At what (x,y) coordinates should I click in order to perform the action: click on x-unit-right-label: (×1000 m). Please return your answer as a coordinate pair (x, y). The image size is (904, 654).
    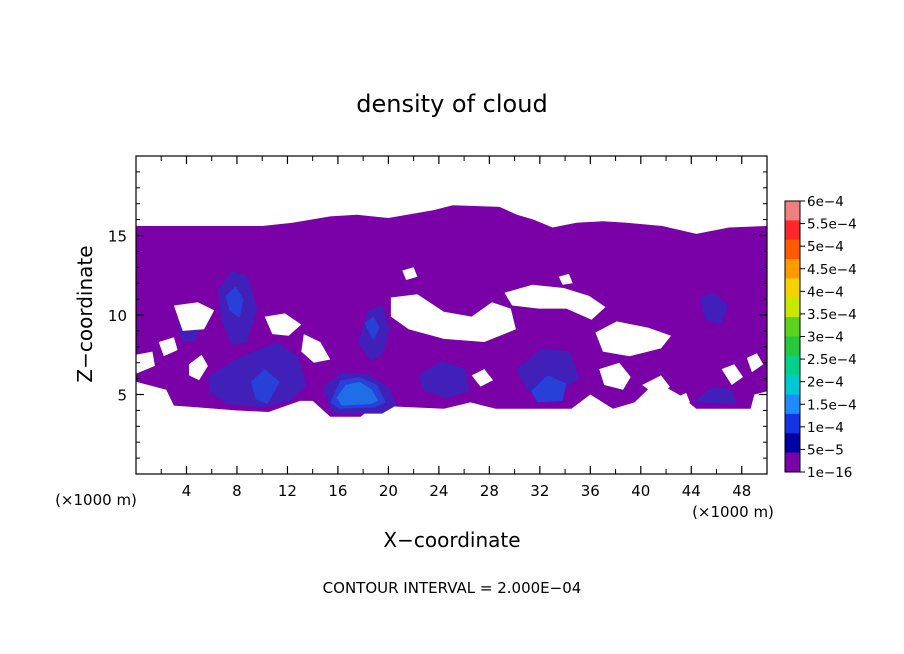
    Looking at the image, I should click on (733, 512).